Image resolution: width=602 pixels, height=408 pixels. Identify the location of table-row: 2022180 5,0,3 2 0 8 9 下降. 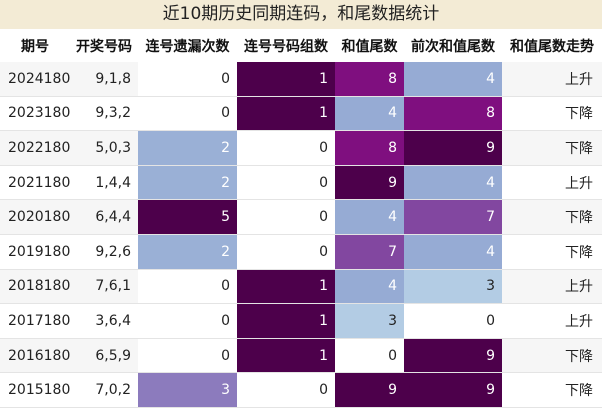
(301, 148).